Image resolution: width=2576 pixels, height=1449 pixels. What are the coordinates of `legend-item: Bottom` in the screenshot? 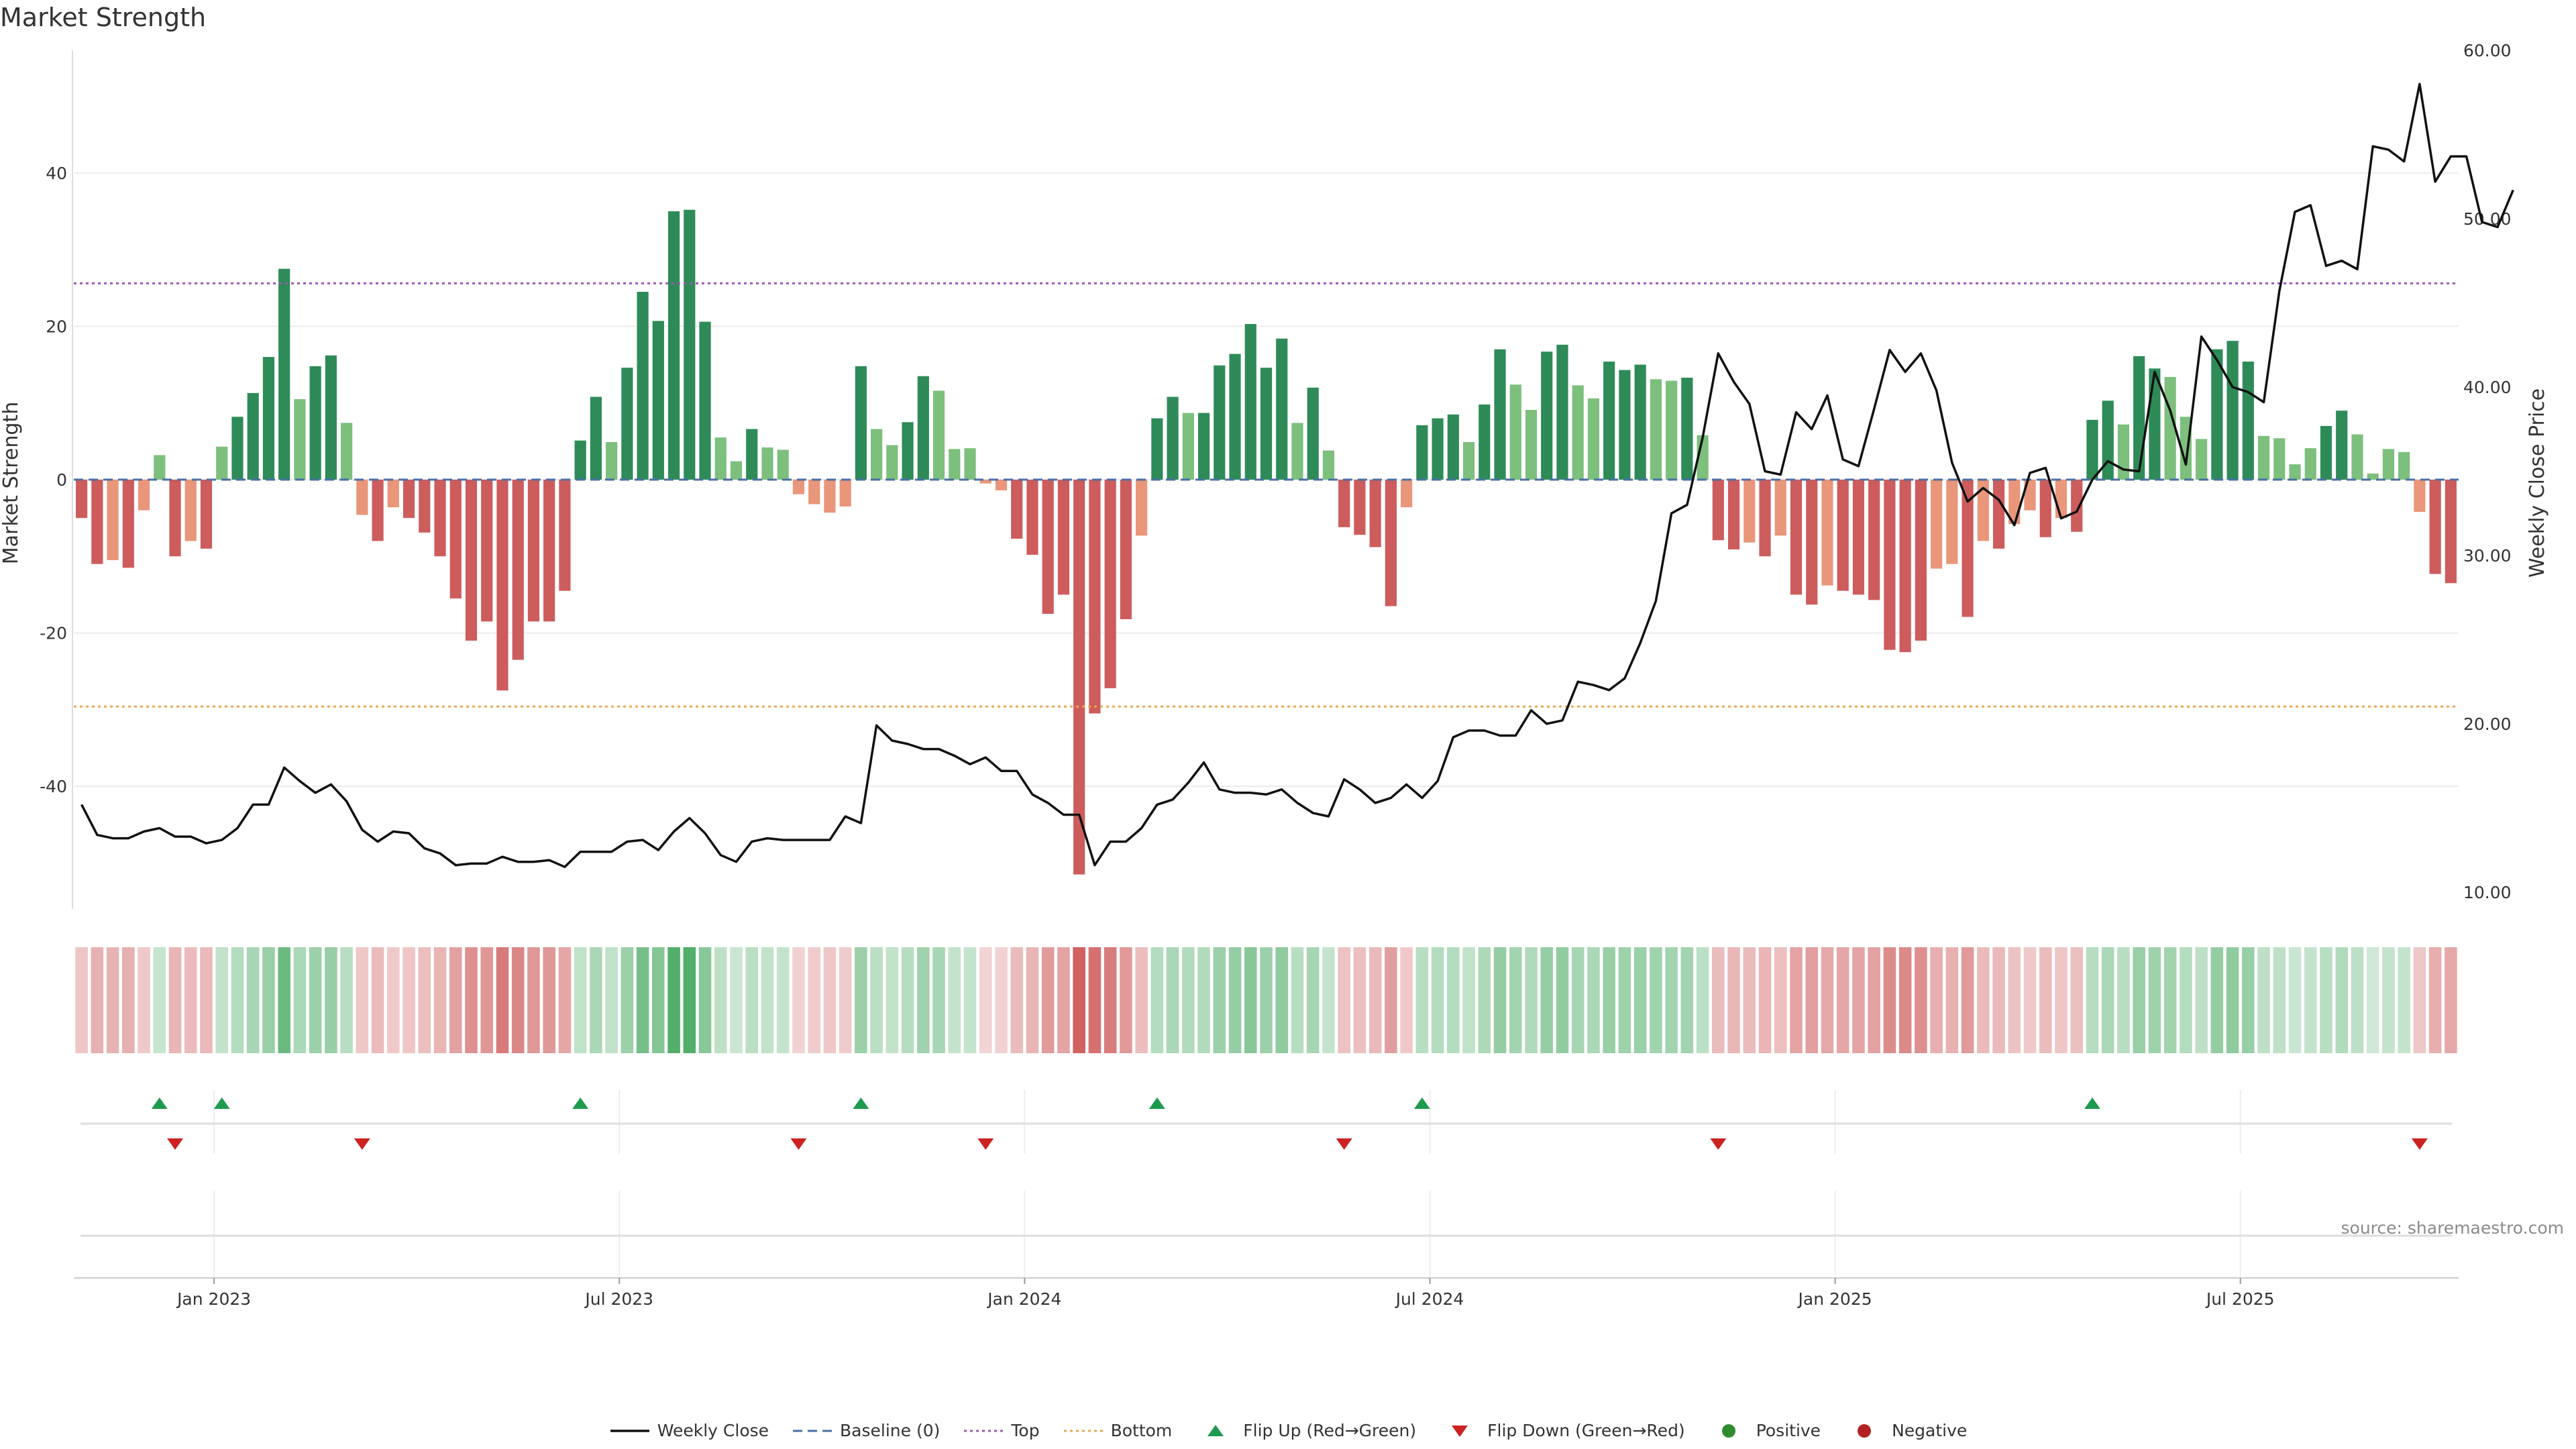 It's located at (1117, 1430).